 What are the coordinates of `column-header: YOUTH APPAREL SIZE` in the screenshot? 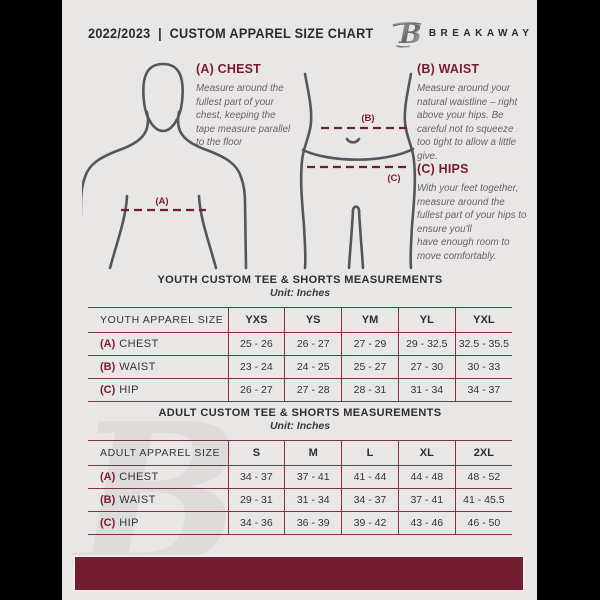 It's located at (158, 320).